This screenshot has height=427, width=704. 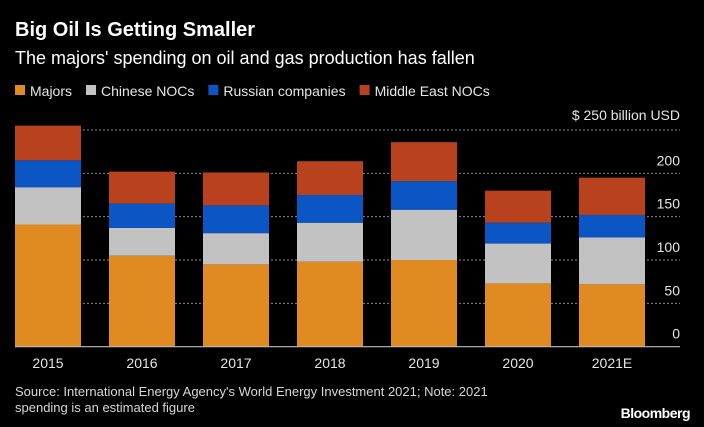 What do you see at coordinates (47, 363) in the screenshot?
I see `x-tick-label: 2015` at bounding box center [47, 363].